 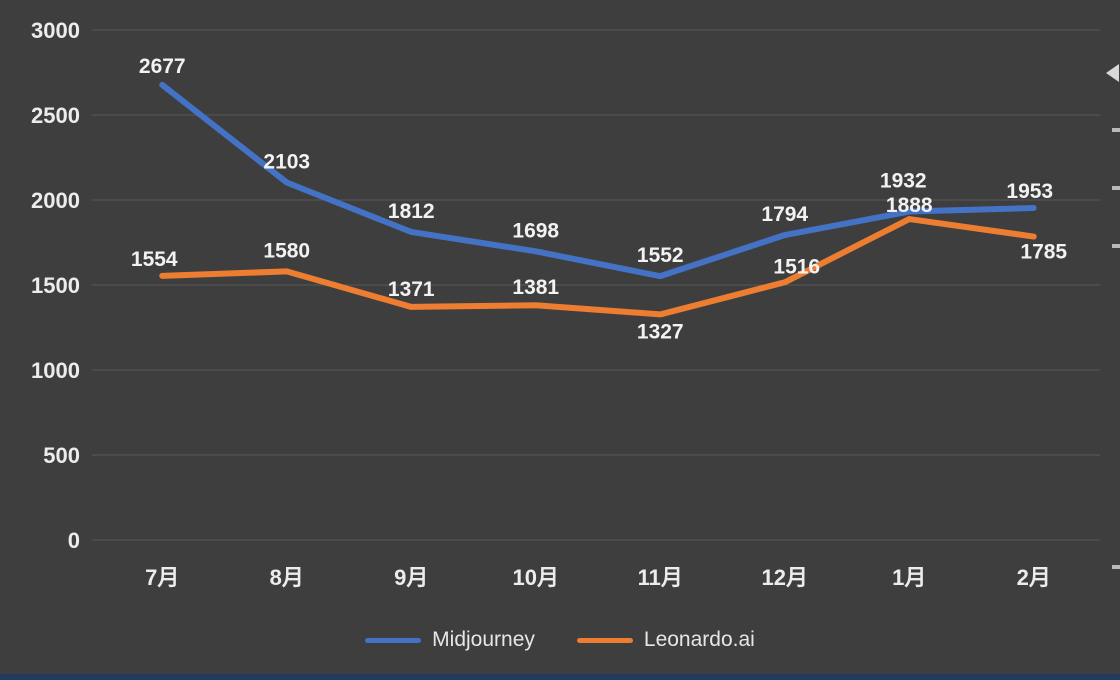 I want to click on y-axis-tick-label: 2000, so click(x=55, y=200).